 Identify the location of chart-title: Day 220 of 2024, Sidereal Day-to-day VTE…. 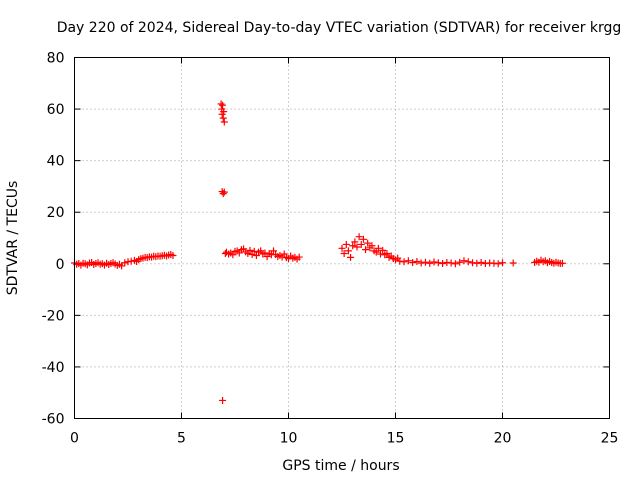
(339, 28).